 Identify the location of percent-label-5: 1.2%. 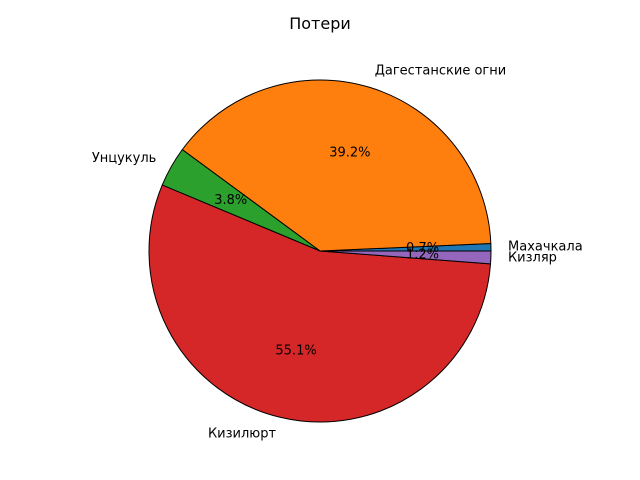
(422, 254).